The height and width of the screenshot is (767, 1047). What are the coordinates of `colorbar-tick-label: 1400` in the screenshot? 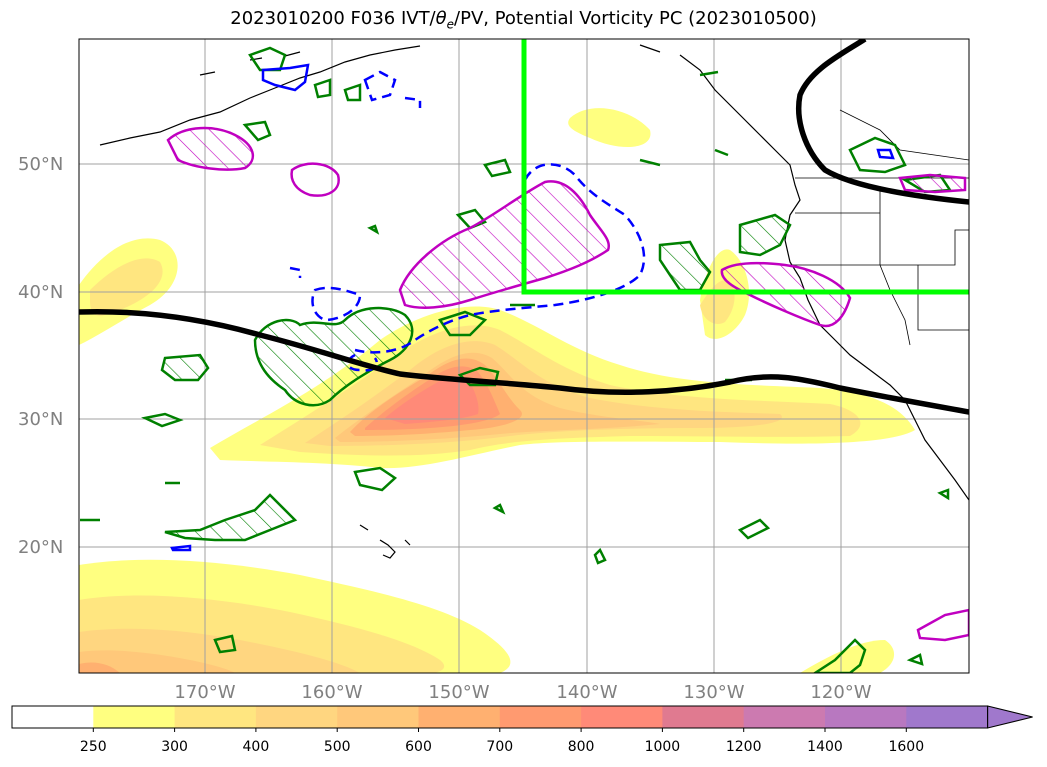 It's located at (825, 747).